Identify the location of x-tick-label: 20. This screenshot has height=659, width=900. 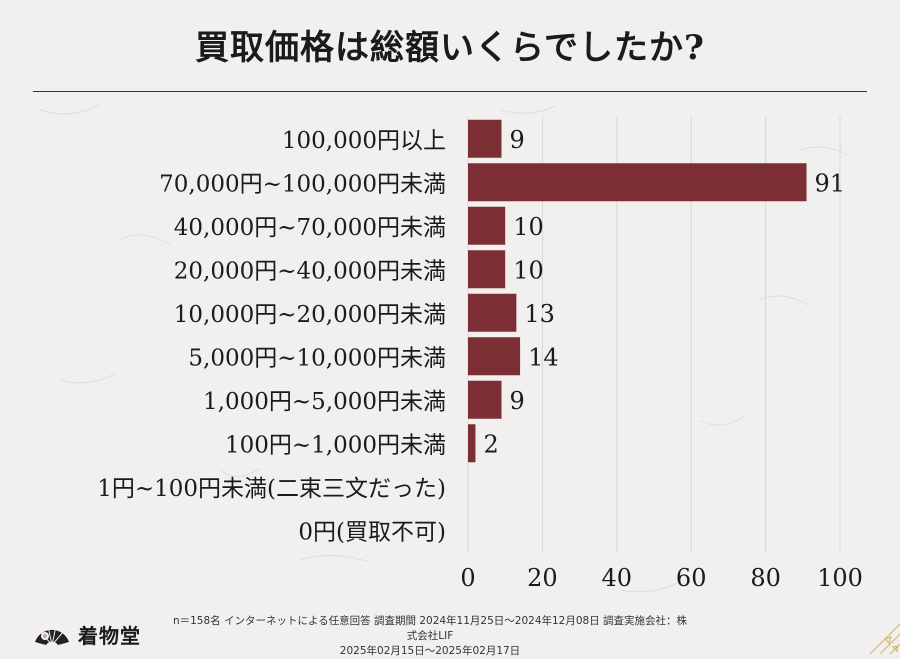
(542, 578).